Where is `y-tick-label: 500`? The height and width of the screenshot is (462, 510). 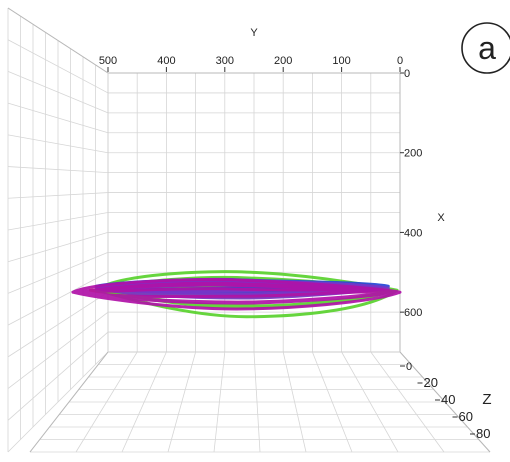 y-tick-label: 500 is located at coordinates (108, 61).